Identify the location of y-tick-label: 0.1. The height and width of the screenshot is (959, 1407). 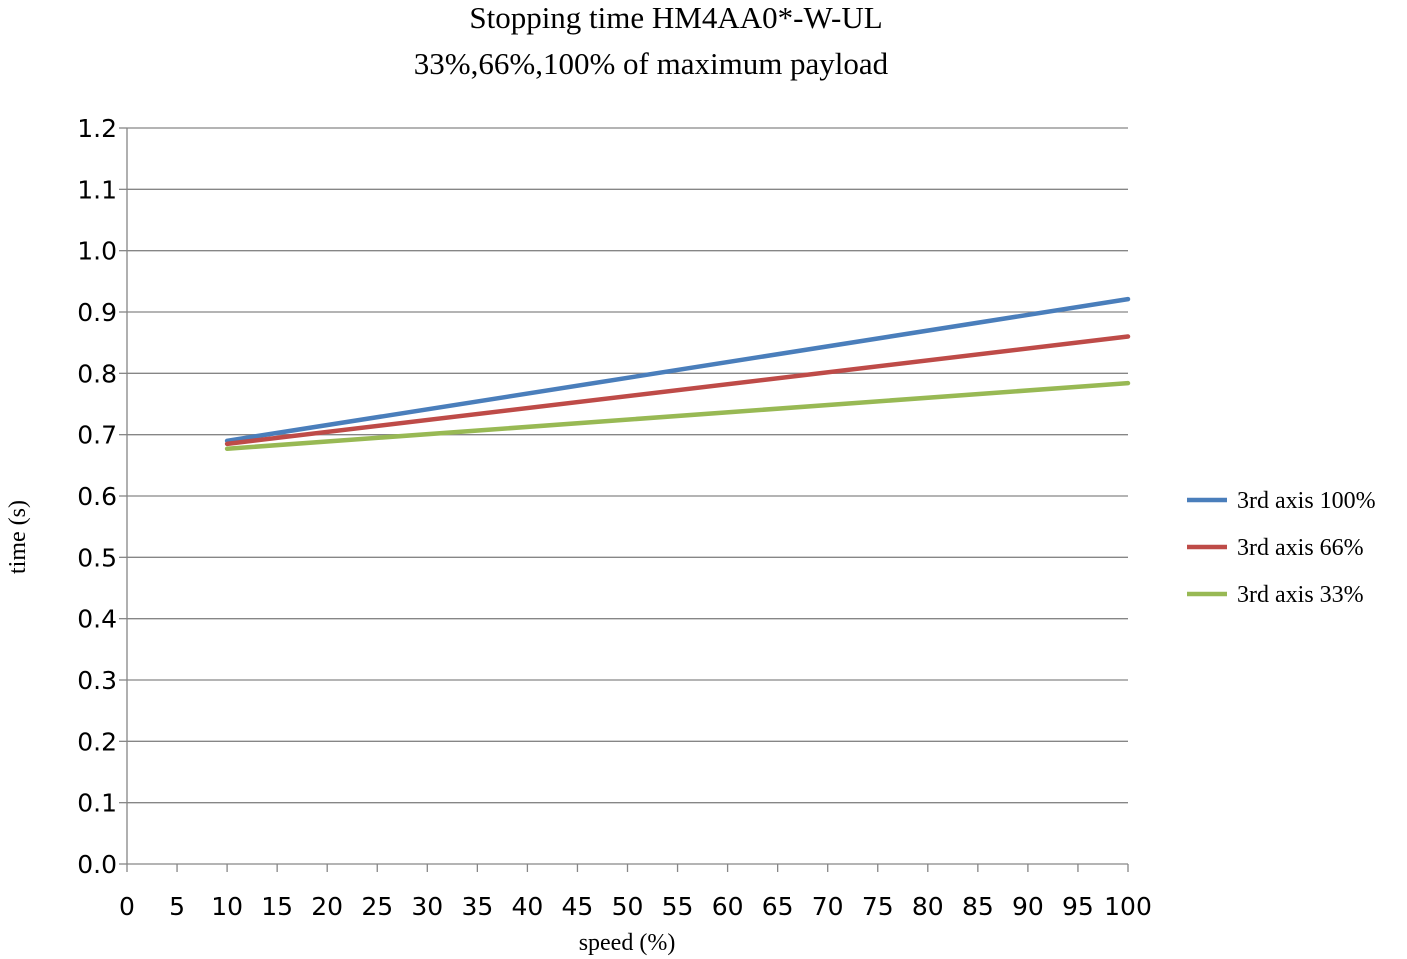
(97, 803).